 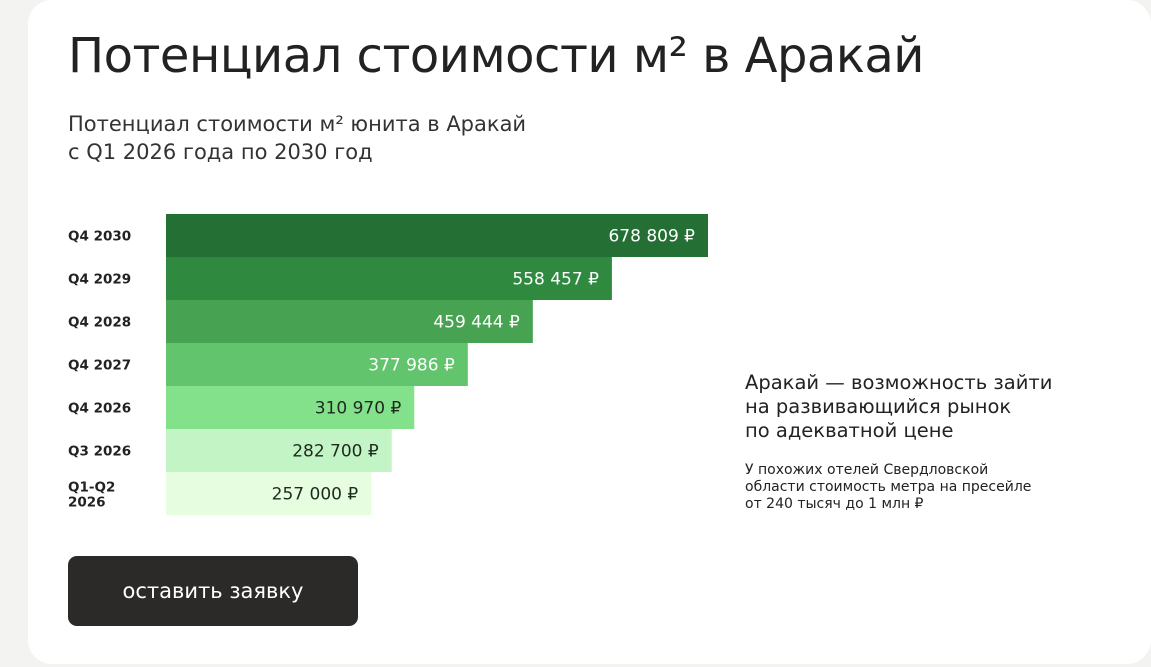 I want to click on side-description-line-1: У похожих отелей Свердловской, so click(x=867, y=470).